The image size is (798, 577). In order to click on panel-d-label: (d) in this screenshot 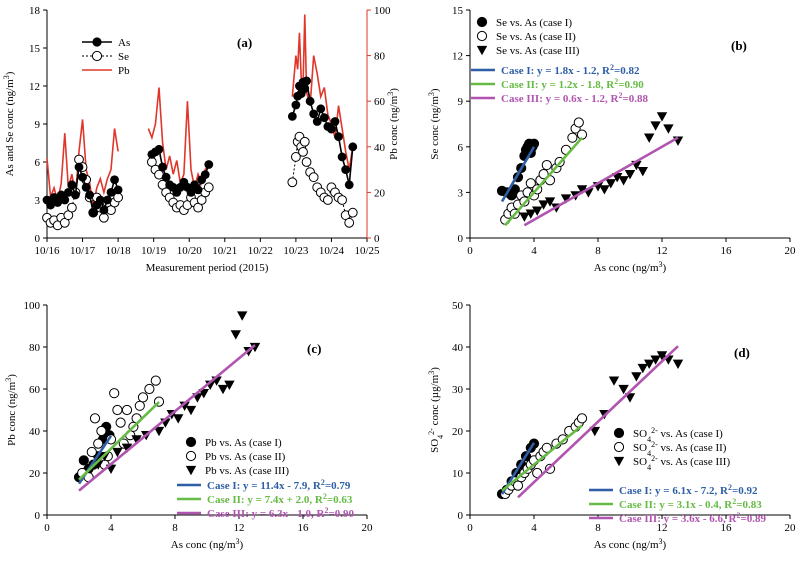, I will do `click(742, 352)`.